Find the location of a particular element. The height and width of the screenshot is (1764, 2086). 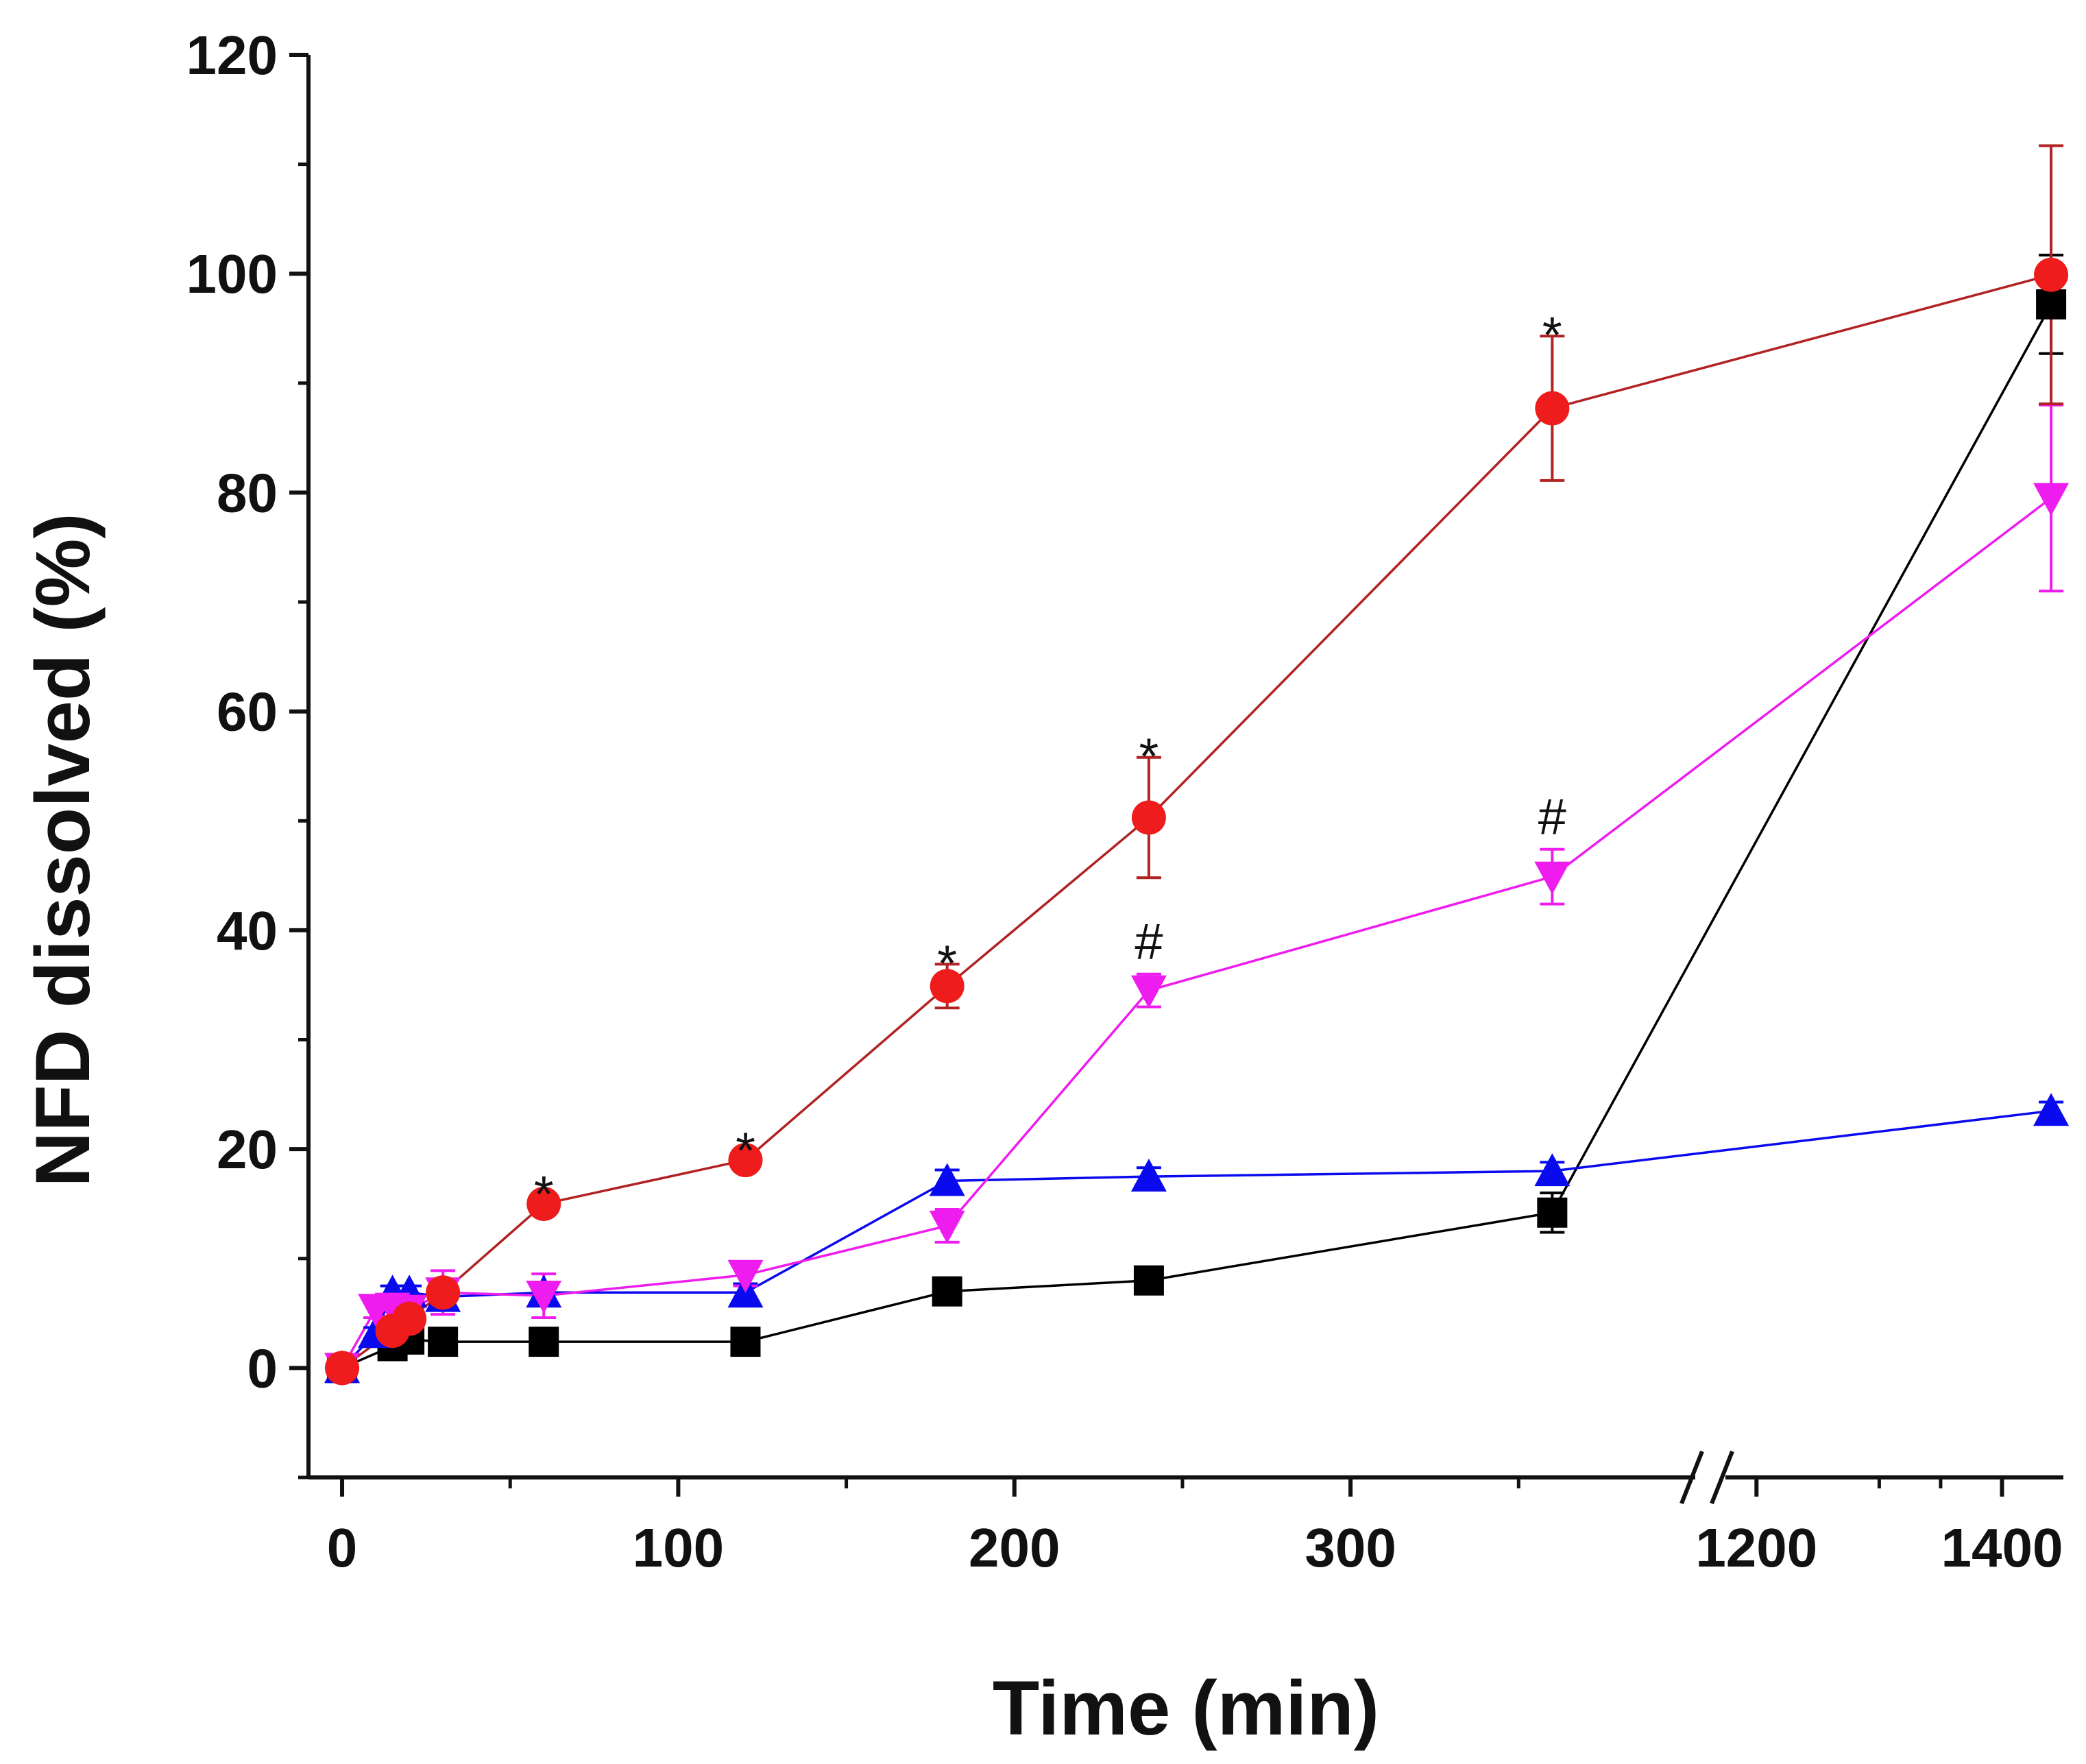

series-line-blue-triangles is located at coordinates (1196, 1239).